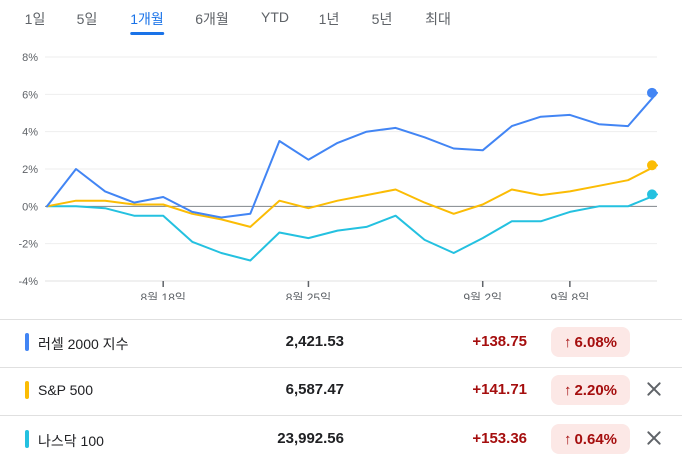 This screenshot has width=682, height=464. I want to click on row-change: +153.36, so click(499, 438).